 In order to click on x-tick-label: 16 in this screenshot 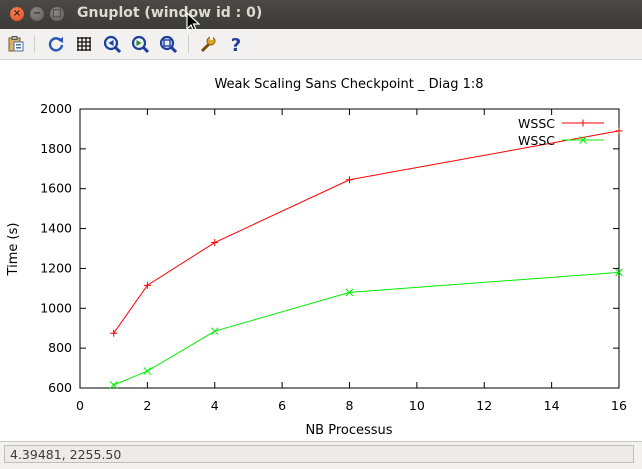, I will do `click(619, 405)`.